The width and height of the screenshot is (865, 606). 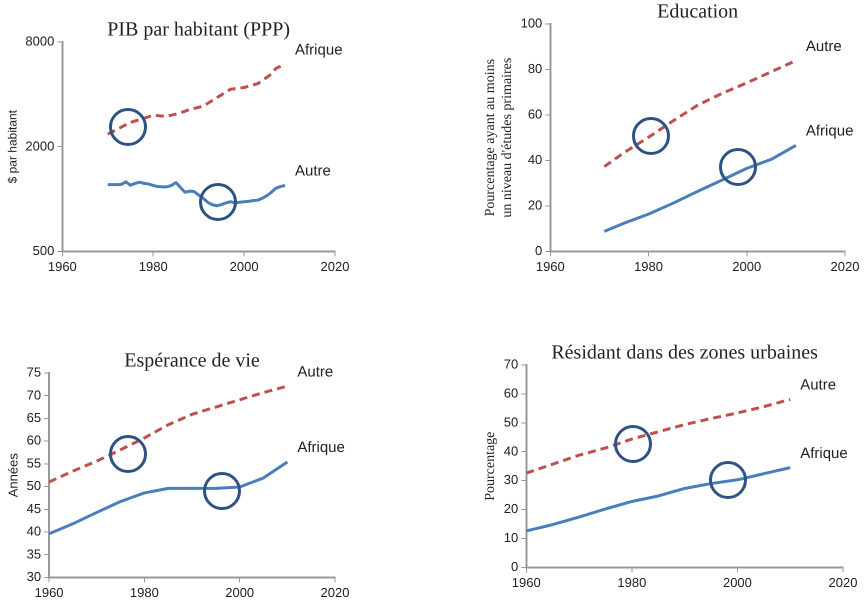 I want to click on chart-title: Education, so click(x=697, y=11).